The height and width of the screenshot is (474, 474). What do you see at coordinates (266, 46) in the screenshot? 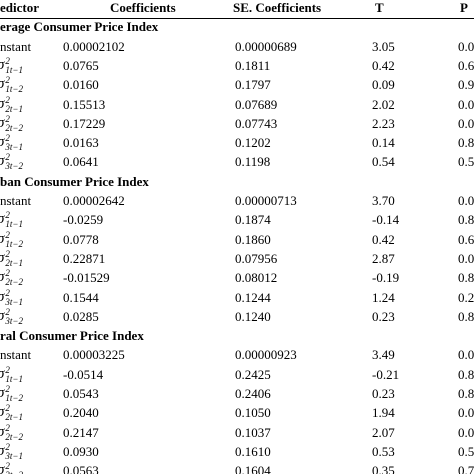
I see `value-cell: 0.00000689` at bounding box center [266, 46].